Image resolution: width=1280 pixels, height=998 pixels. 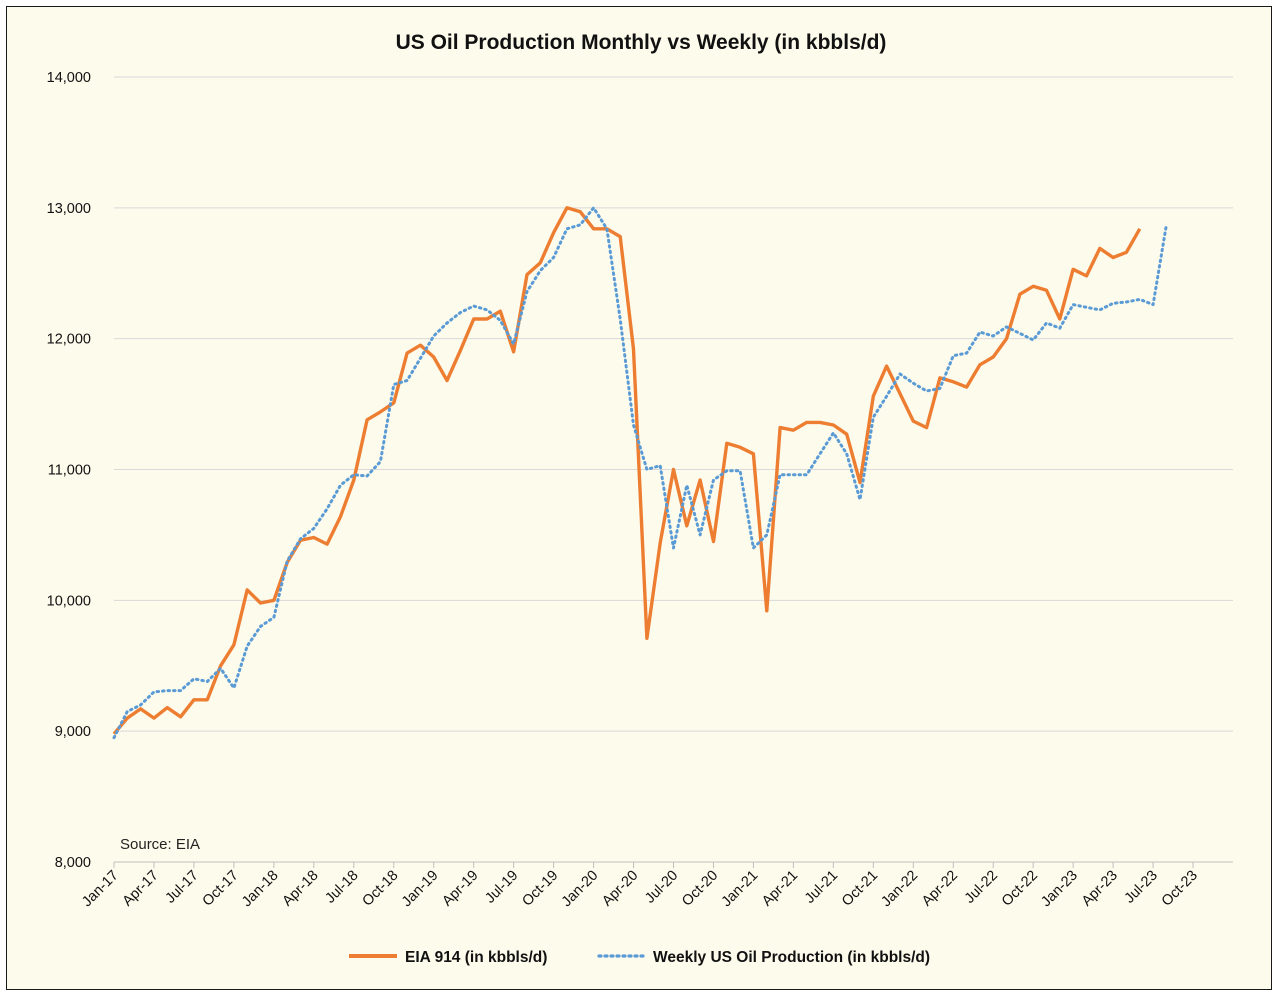 What do you see at coordinates (69, 340) in the screenshot?
I see `y-tick-label: 12,000` at bounding box center [69, 340].